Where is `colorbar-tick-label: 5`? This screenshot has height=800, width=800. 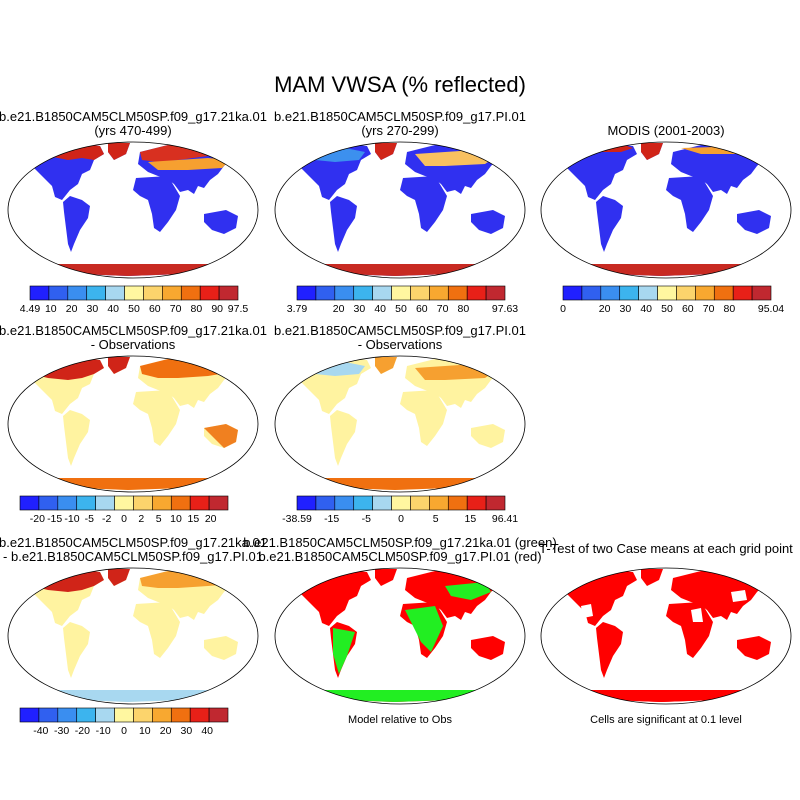
colorbar-tick-label: 5 is located at coordinates (159, 519).